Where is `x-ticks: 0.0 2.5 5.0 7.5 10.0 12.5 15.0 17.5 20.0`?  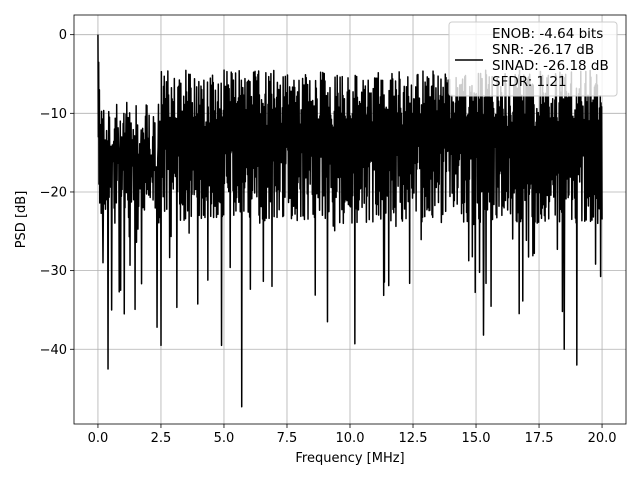
x-ticks: 0.0 2.5 5.0 7.5 10.0 12.5 15.0 17.5 20.0 is located at coordinates (352, 435).